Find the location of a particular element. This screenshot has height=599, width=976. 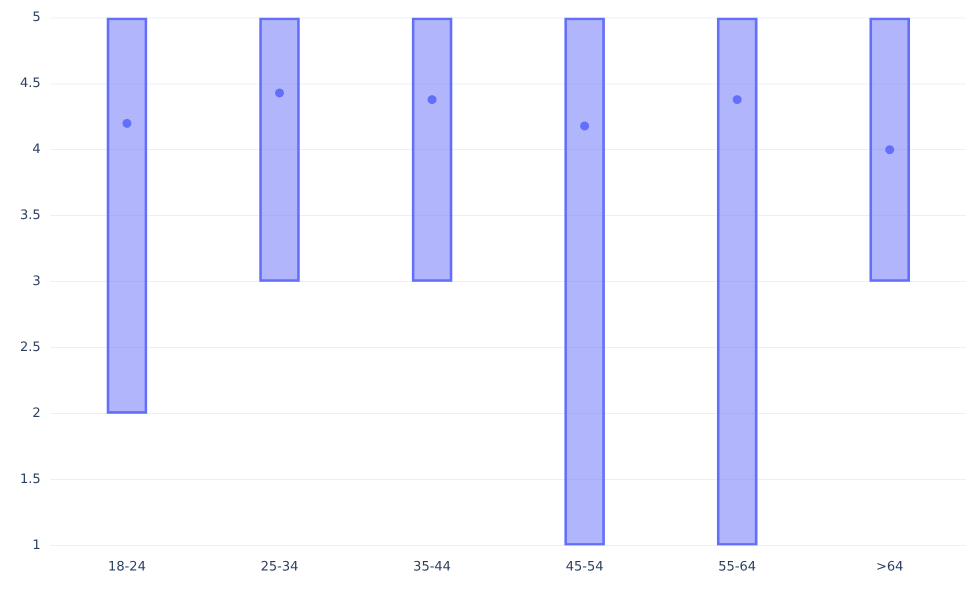

x-tick-label: 55-64 is located at coordinates (737, 567).